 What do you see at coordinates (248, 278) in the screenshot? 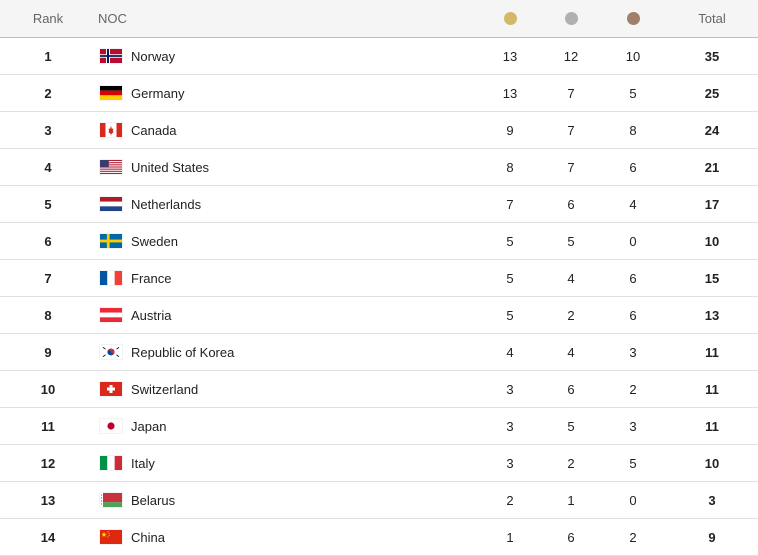
I see `noc-cell: France` at bounding box center [248, 278].